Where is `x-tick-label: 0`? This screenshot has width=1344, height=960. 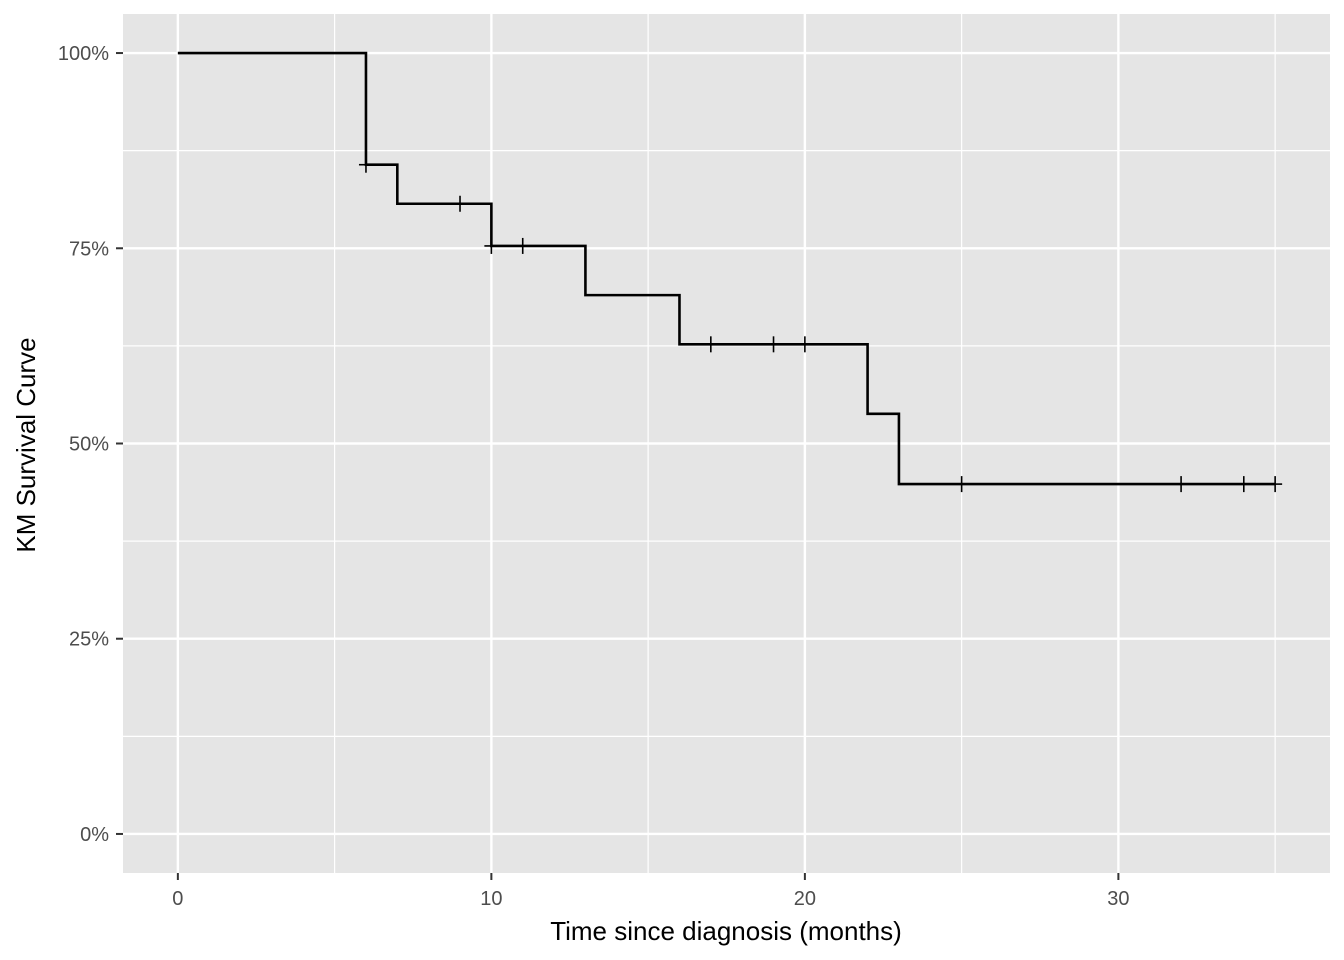 x-tick-label: 0 is located at coordinates (177, 899).